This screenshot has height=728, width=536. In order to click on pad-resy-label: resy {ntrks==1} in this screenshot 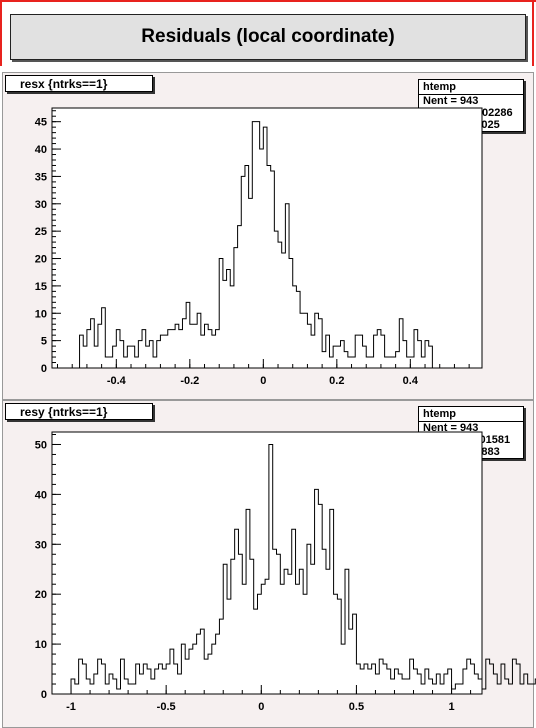, I will do `click(79, 411)`.